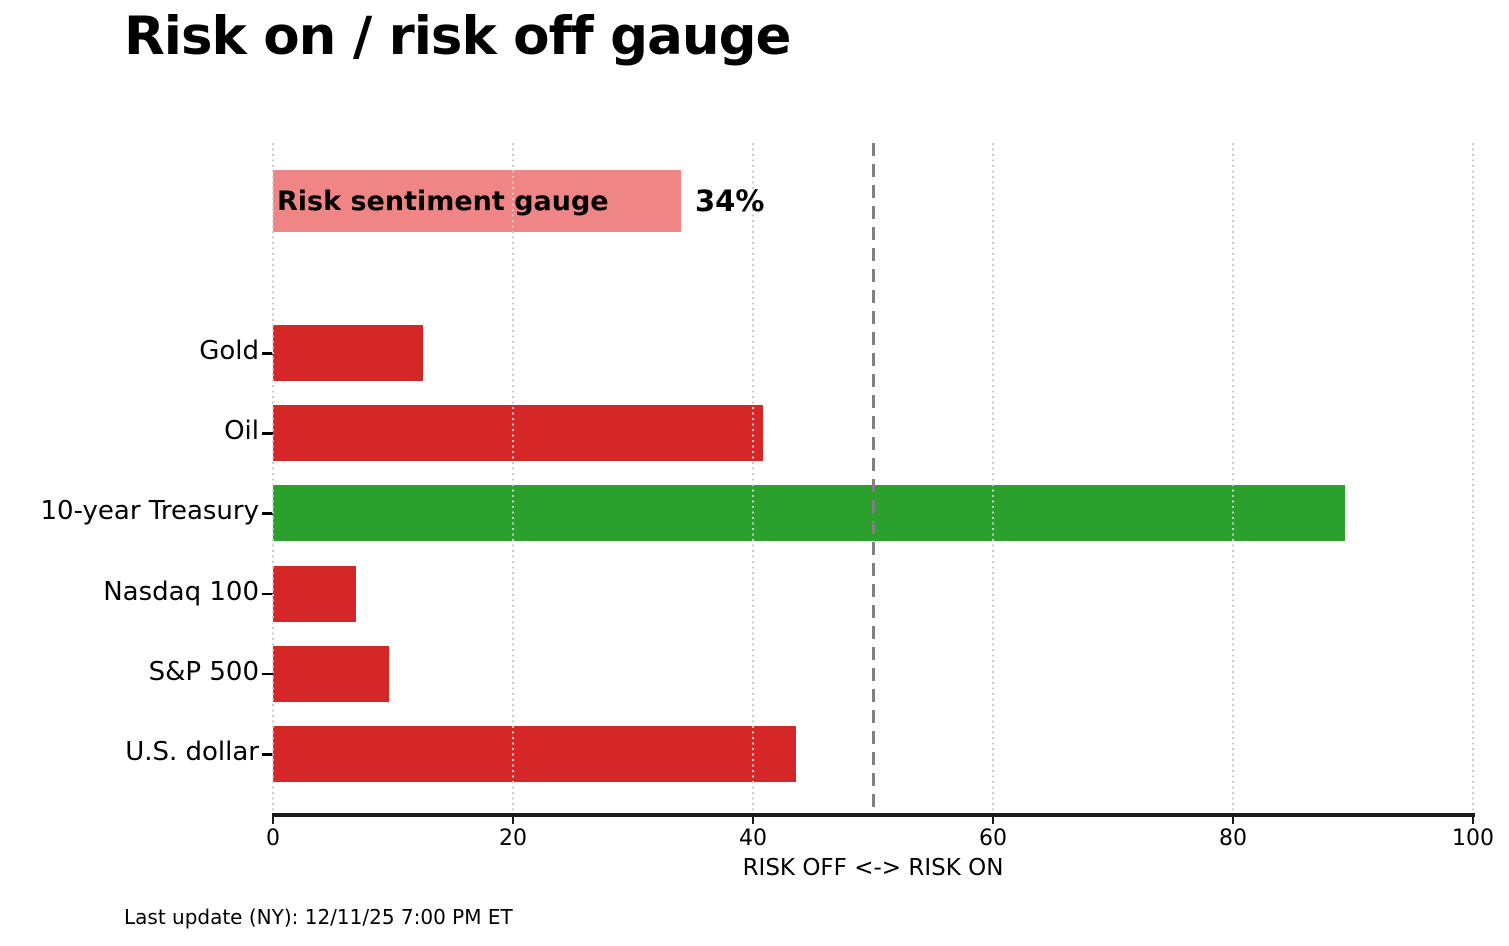 This screenshot has width=1509, height=946. I want to click on gauge-bar: Risk sentiment gauge, so click(477, 201).